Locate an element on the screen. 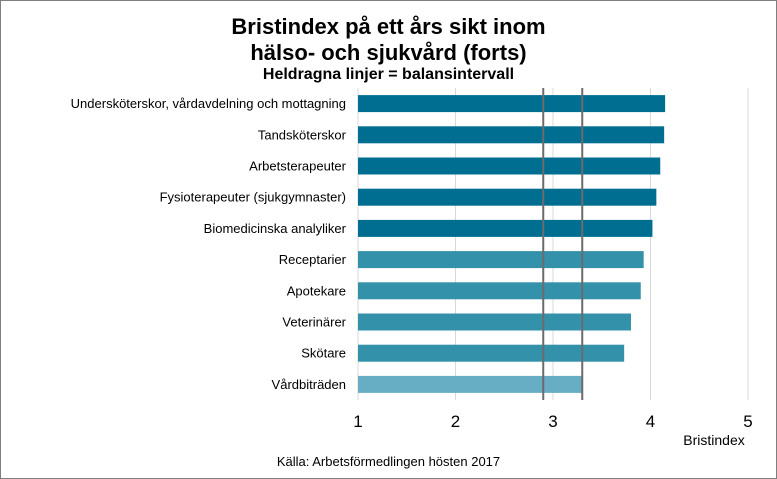 Image resolution: width=777 pixels, height=479 pixels. chart-title-line2: hälso- och sjukvård (forts) is located at coordinates (388, 52).